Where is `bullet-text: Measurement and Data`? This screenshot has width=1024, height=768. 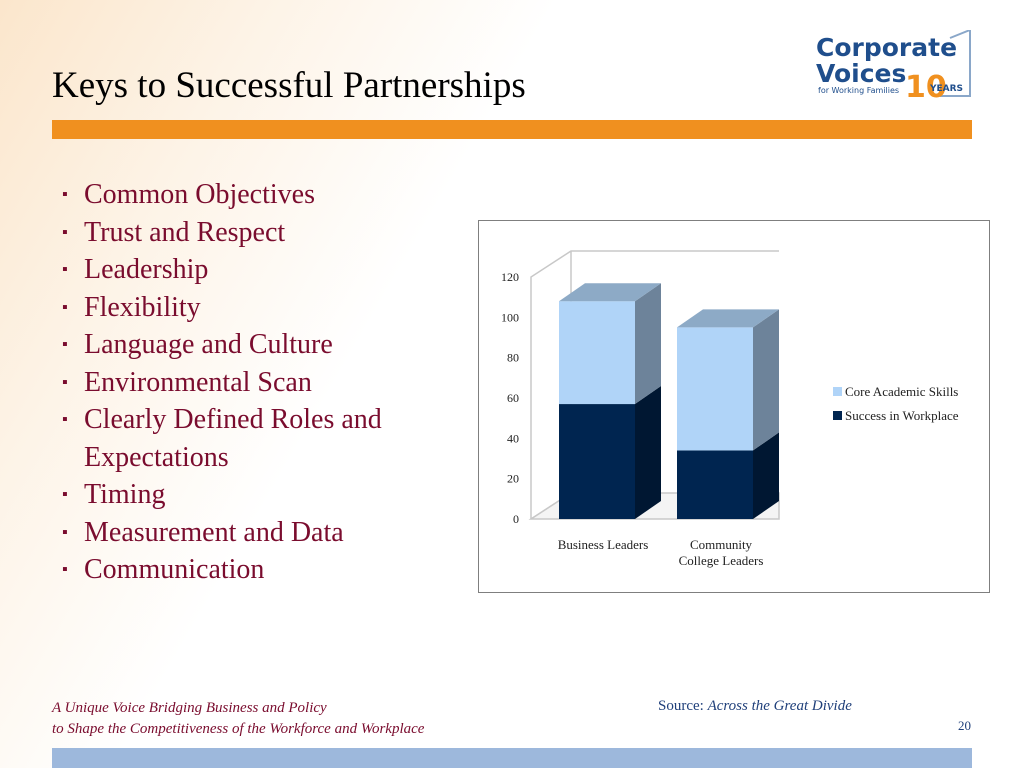 bullet-text: Measurement and Data is located at coordinates (214, 532).